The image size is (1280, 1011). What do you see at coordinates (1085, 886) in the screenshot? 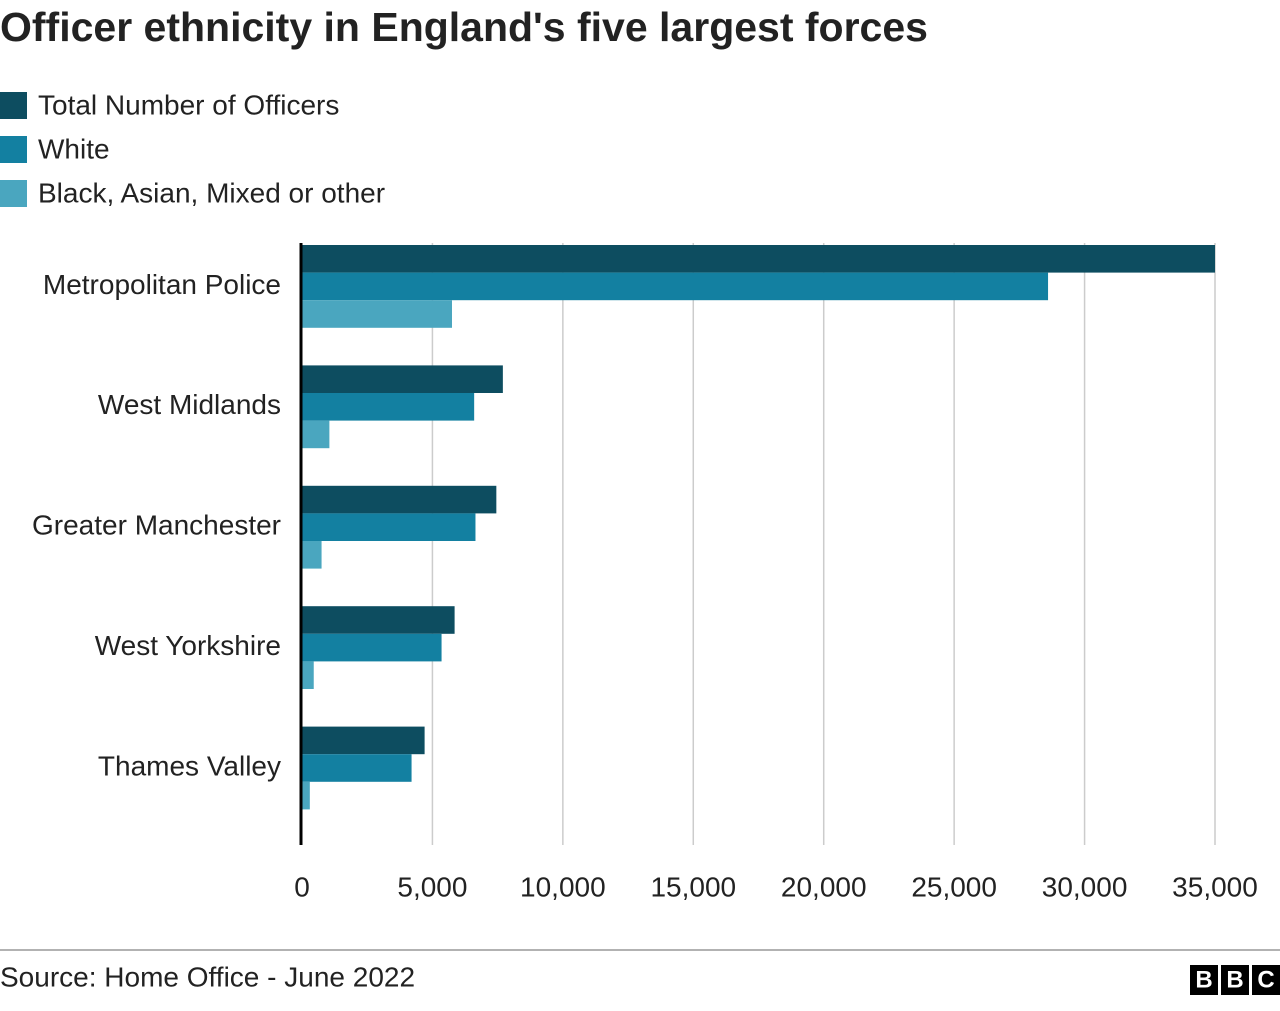
I see `x-tick-label: 30,000` at bounding box center [1085, 886].